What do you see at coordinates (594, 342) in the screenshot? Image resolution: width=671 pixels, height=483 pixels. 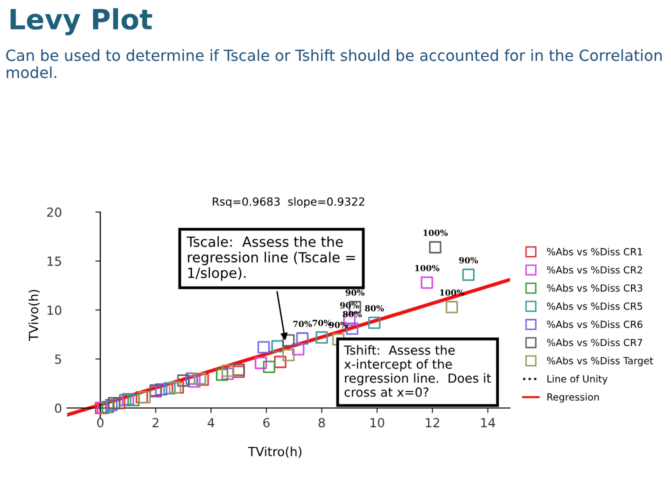 I see `legend-label: %Abs vs %Diss CR7` at bounding box center [594, 342].